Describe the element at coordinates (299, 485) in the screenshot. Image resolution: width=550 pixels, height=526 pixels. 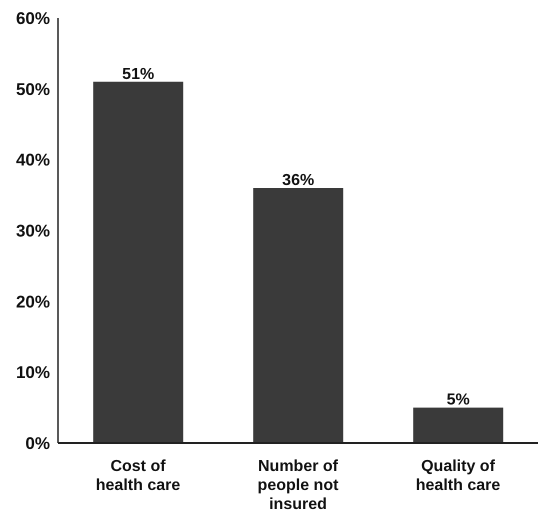
I see `x-tick-label: Number of people not insured` at that location.